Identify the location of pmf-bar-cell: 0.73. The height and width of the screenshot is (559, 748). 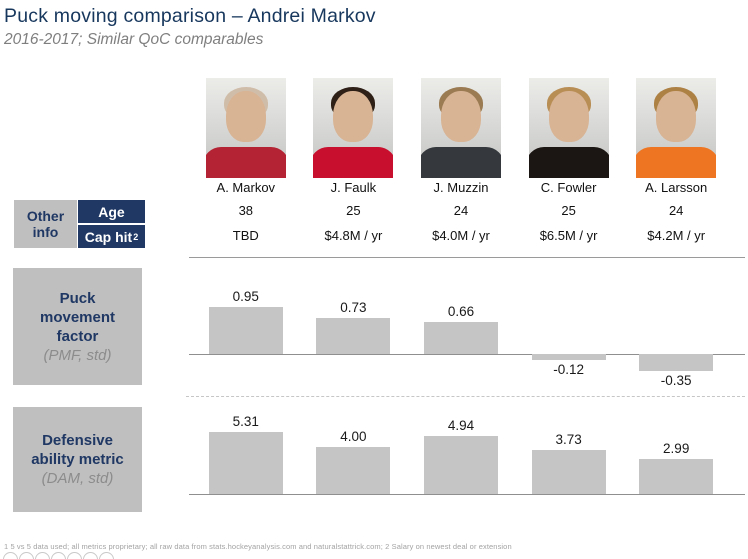
(354, 328).